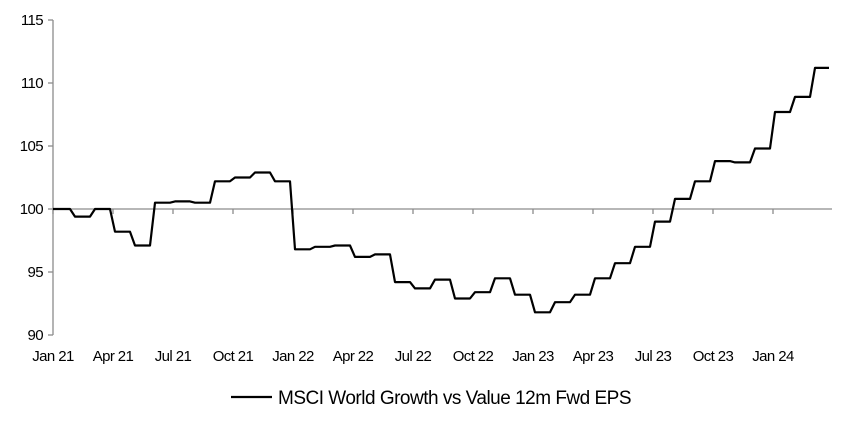 The image size is (852, 428). What do you see at coordinates (413, 356) in the screenshot?
I see `x-tick-label: Jul 22` at bounding box center [413, 356].